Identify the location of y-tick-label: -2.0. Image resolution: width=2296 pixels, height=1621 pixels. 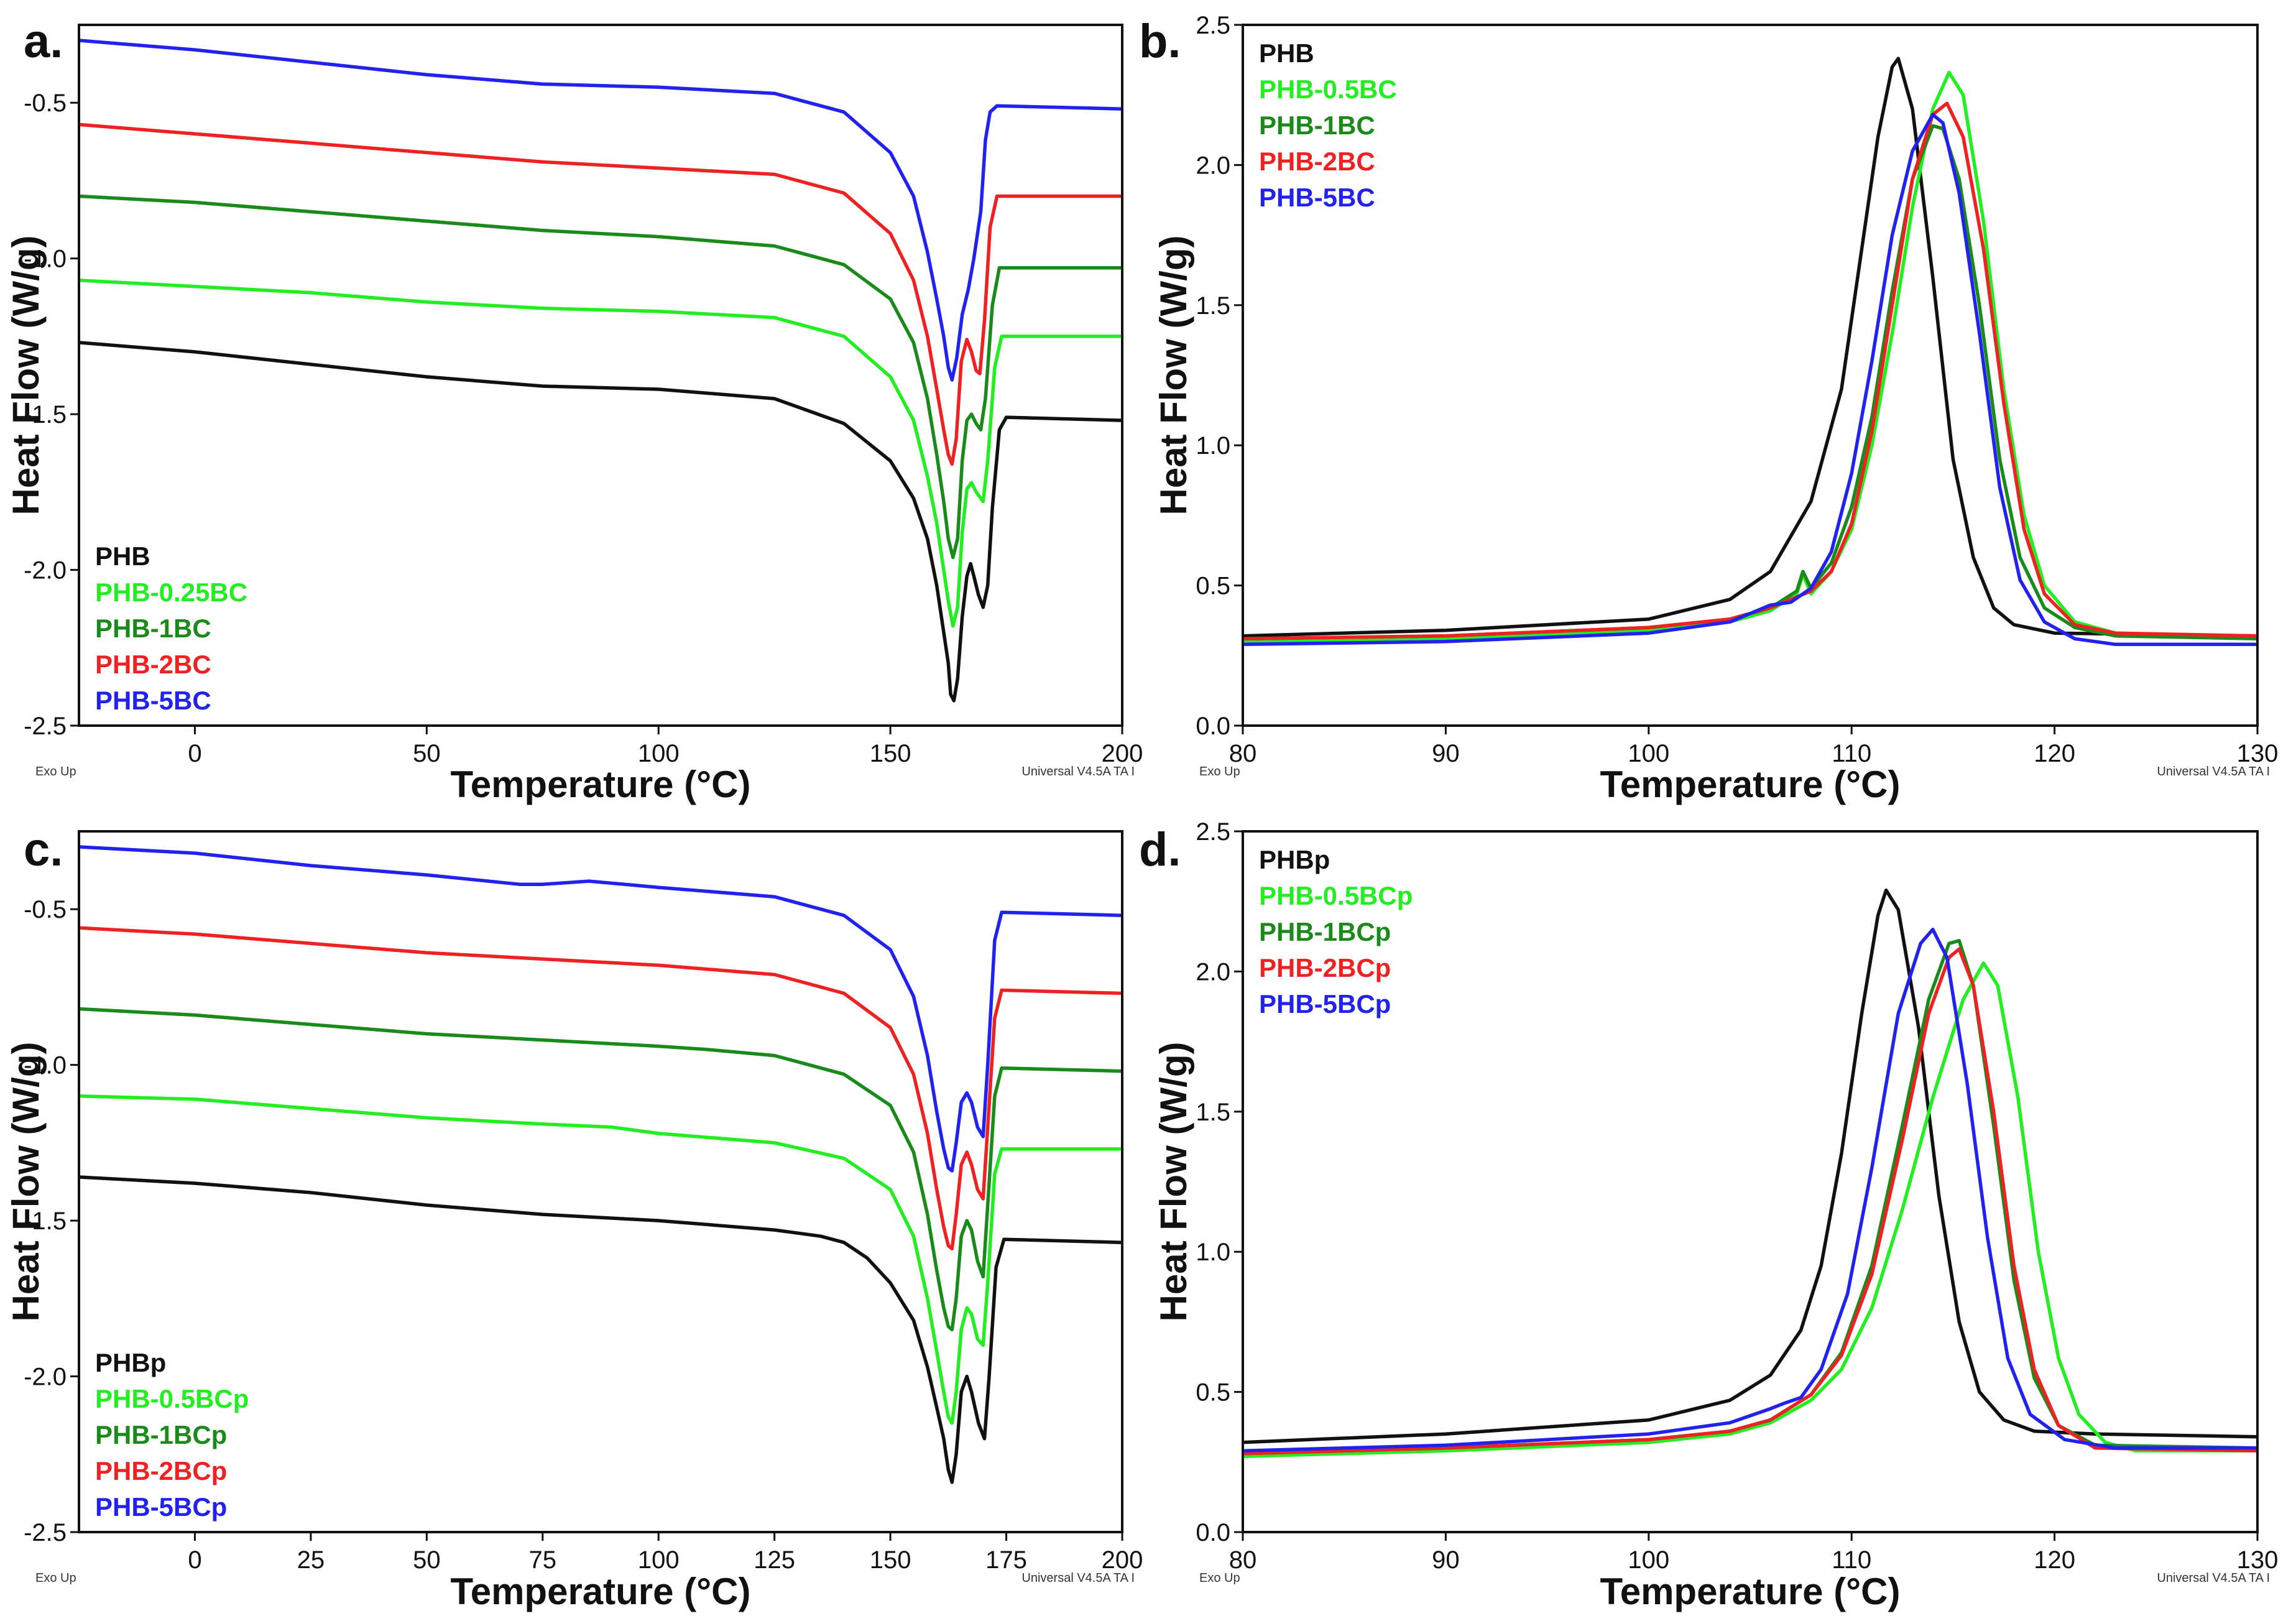
(45, 1377).